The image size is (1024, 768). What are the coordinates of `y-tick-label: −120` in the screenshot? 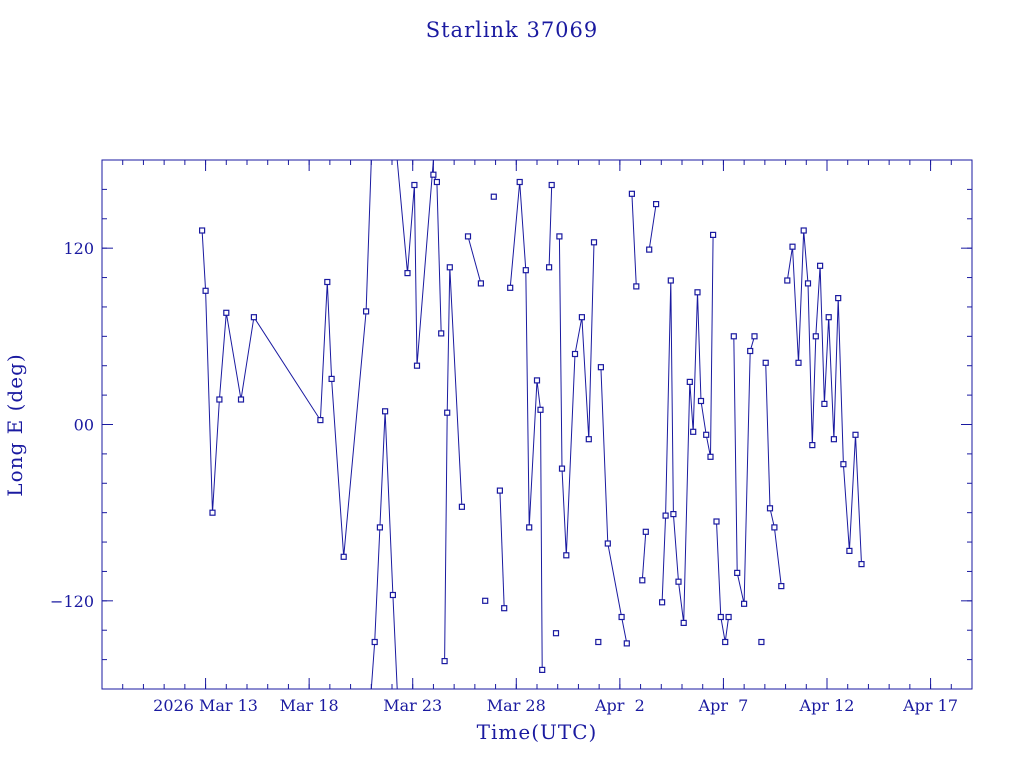 It's located at (72, 601).